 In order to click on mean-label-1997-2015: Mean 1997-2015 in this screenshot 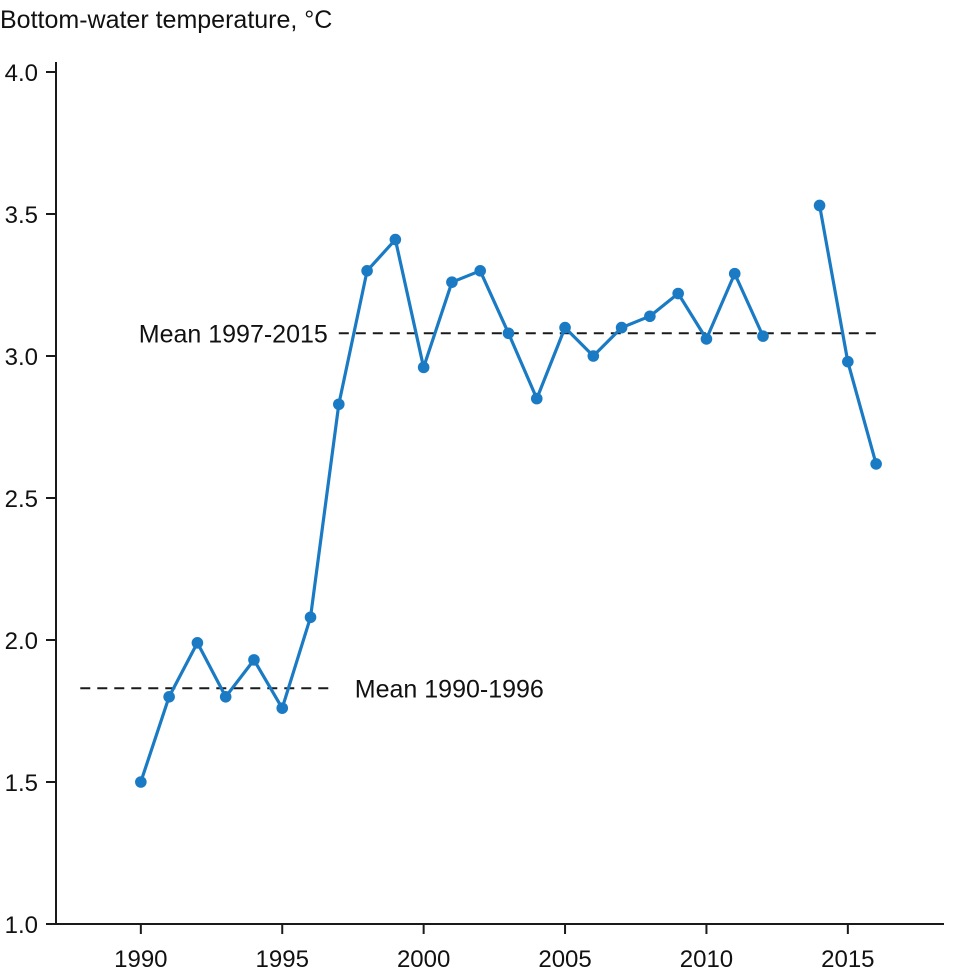, I will do `click(233, 334)`.